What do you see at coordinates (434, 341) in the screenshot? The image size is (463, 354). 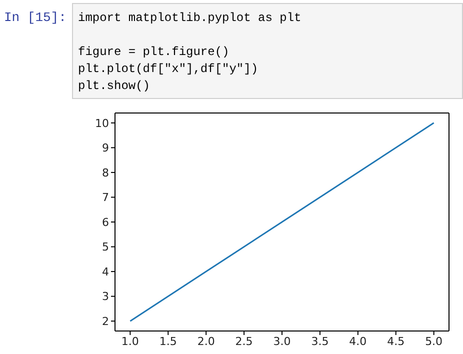 I see `x-tick-label: 5.0` at bounding box center [434, 341].